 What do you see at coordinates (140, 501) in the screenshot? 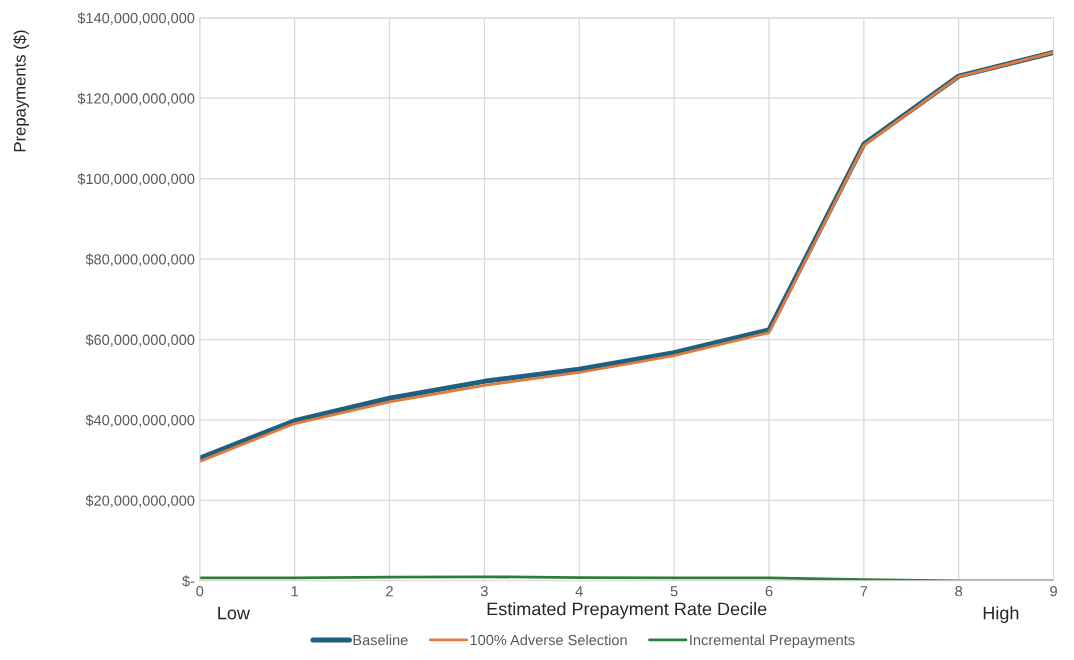
I see `y-tick-label: $20,000,000,000` at bounding box center [140, 501].